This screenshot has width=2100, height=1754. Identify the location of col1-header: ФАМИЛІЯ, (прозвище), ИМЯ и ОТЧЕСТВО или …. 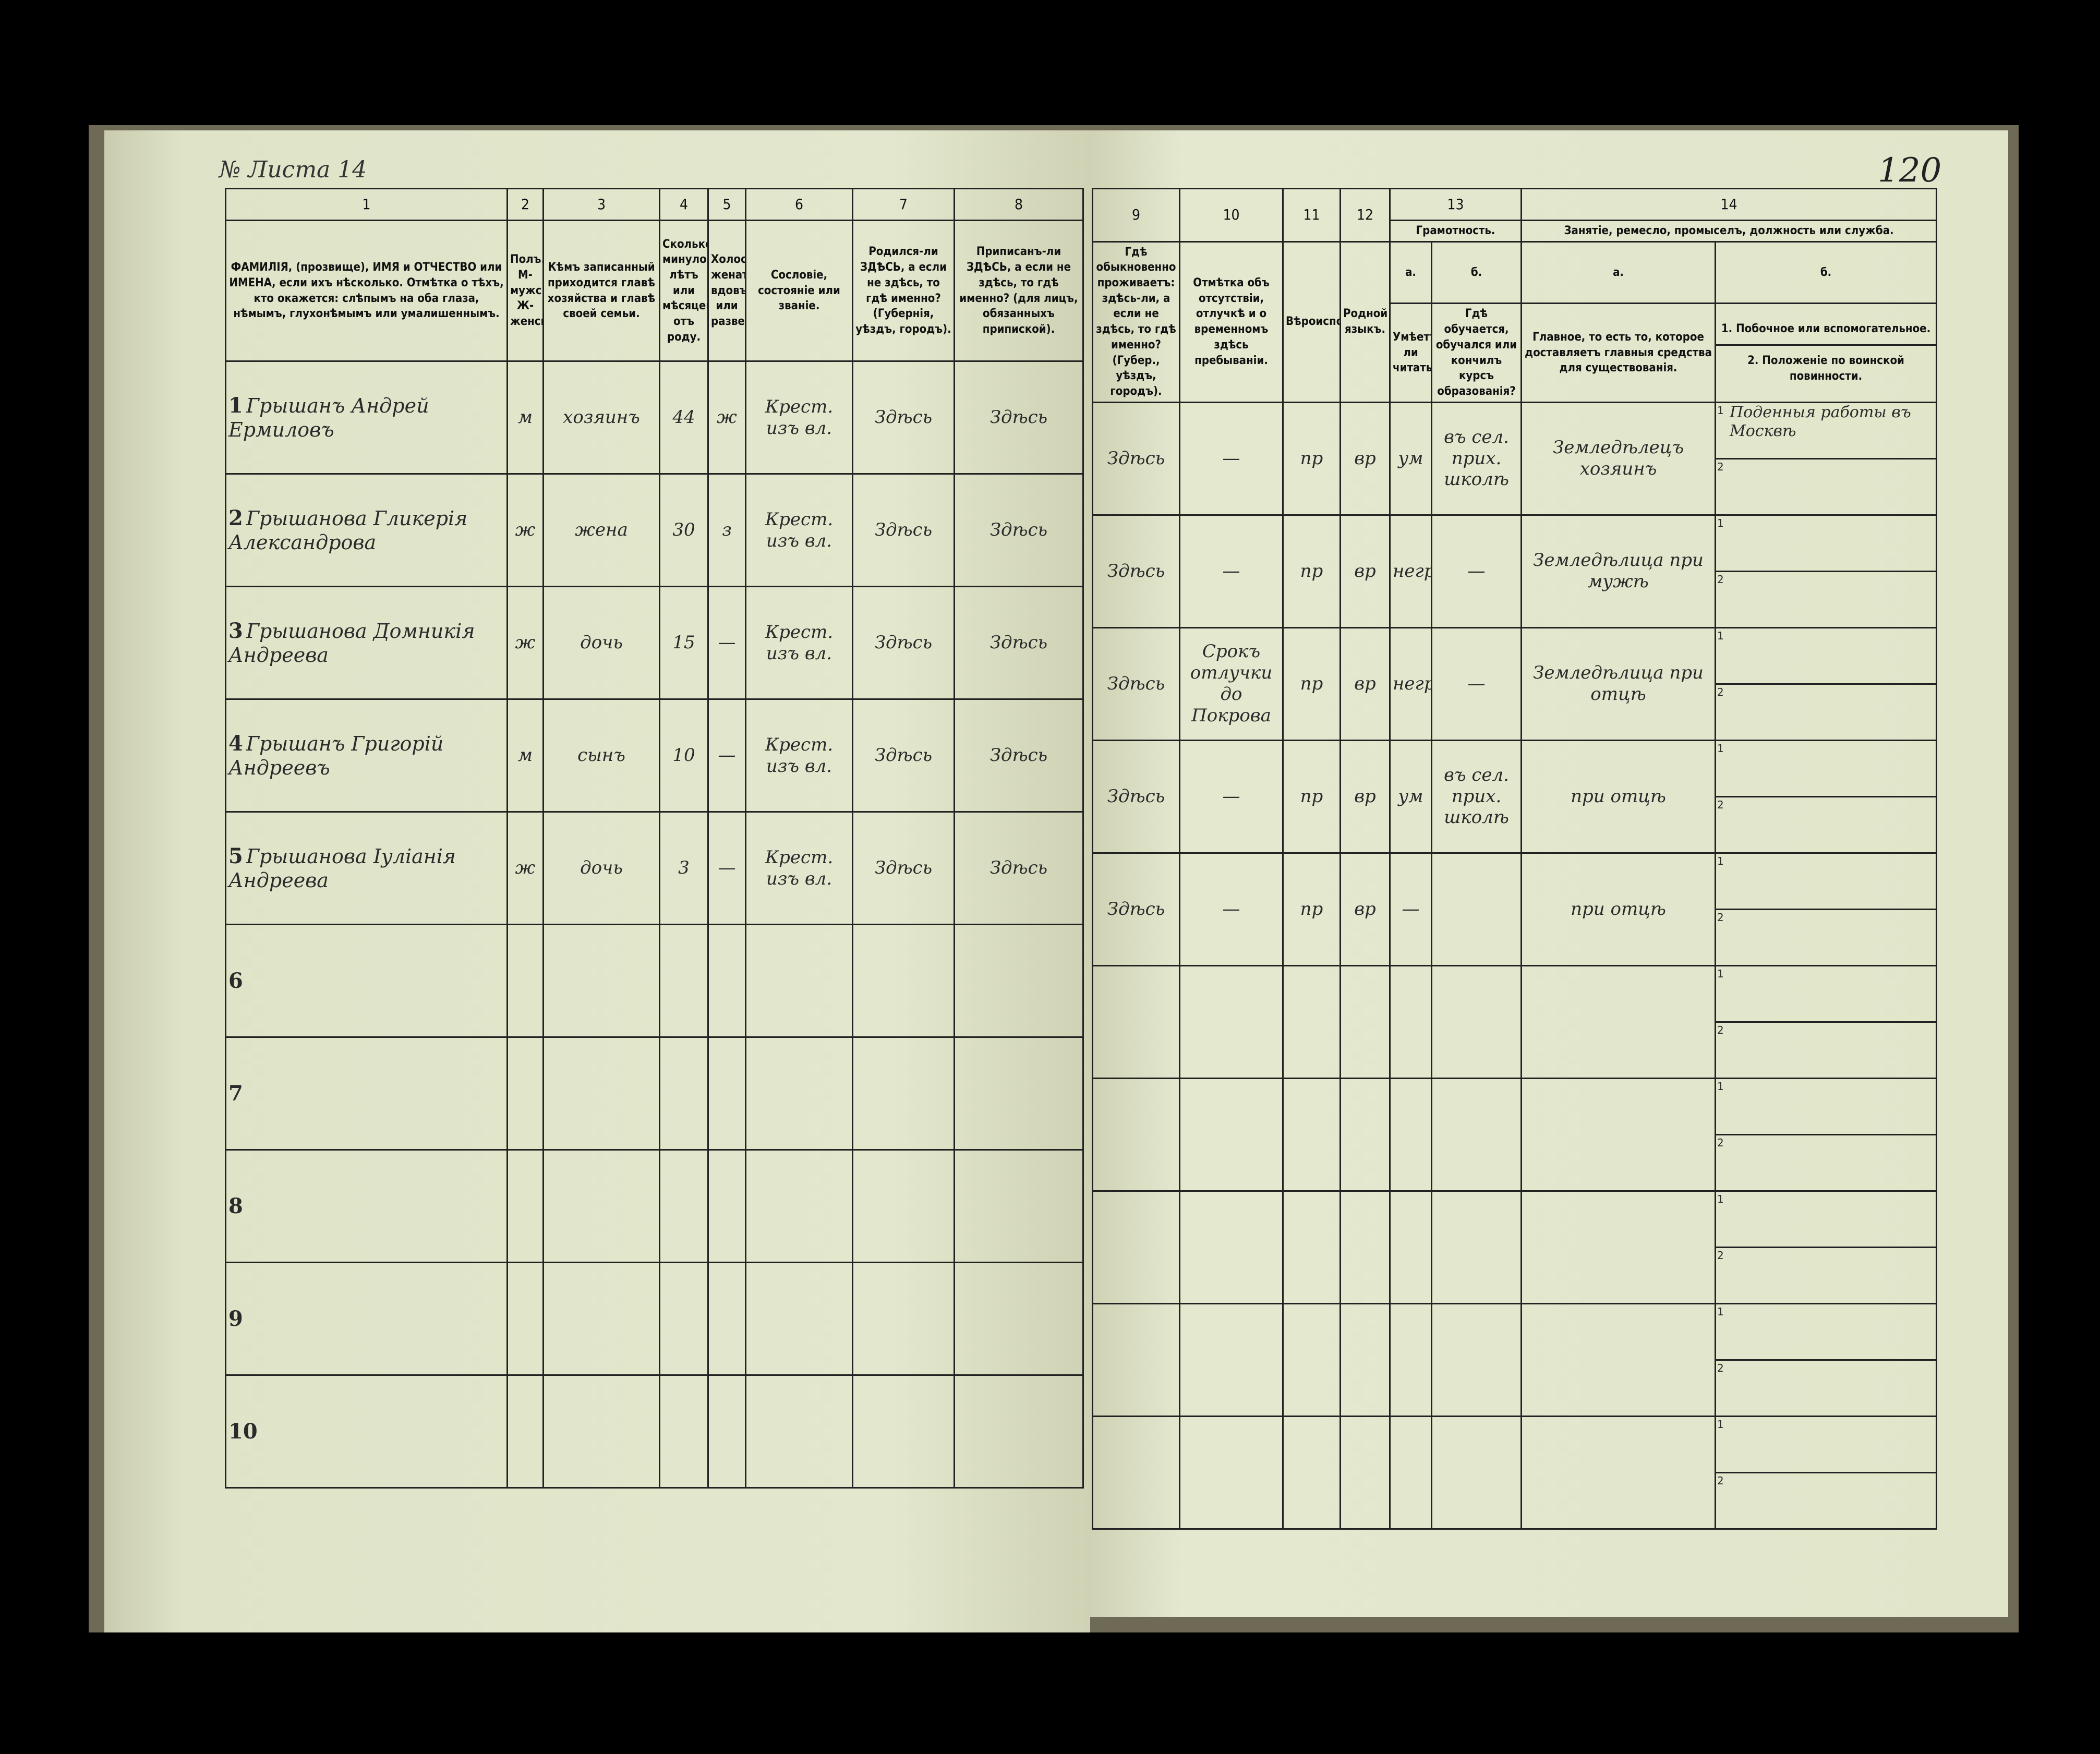
(366, 291).